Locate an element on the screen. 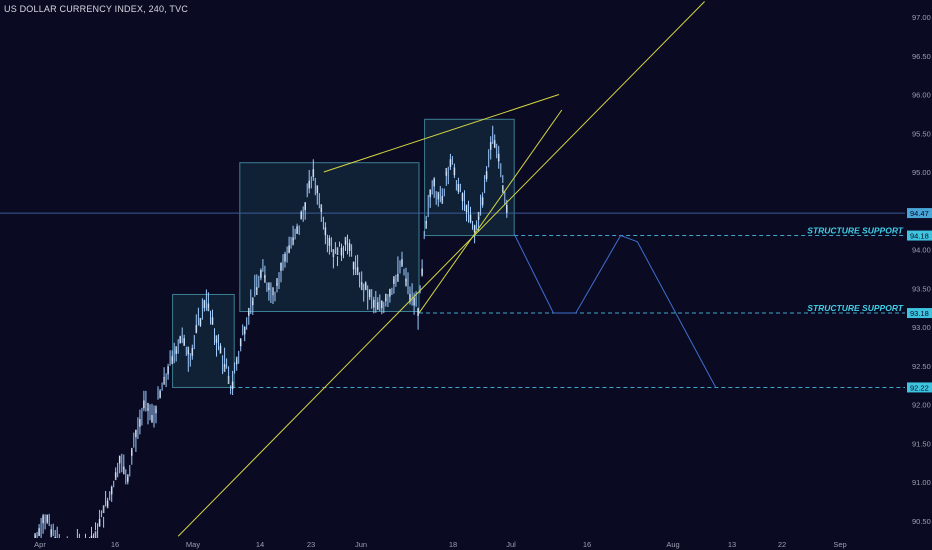 The image size is (932, 550). x-axis-panel is located at coordinates (466, 544).